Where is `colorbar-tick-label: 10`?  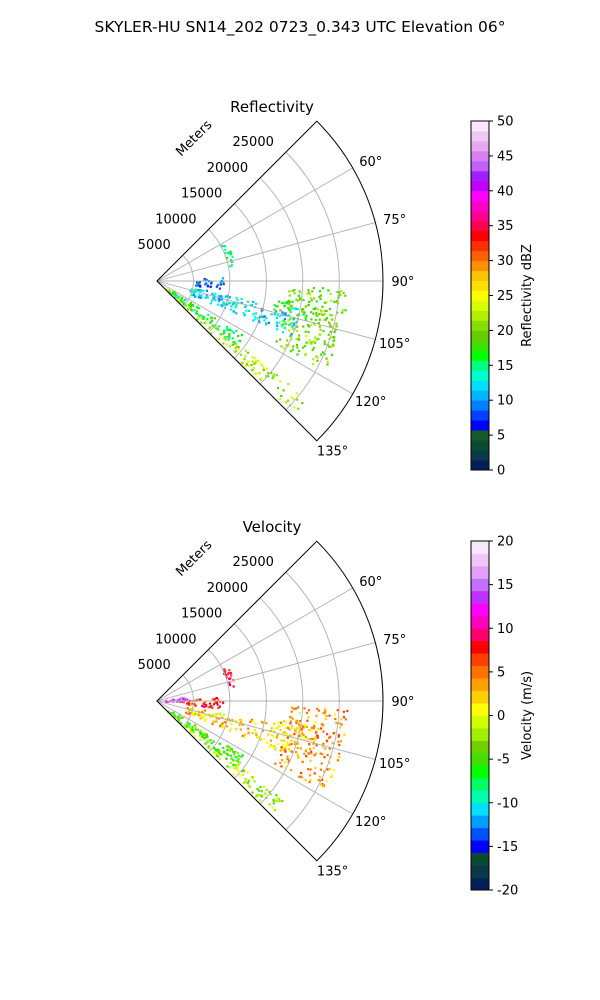 colorbar-tick-label: 10 is located at coordinates (505, 401).